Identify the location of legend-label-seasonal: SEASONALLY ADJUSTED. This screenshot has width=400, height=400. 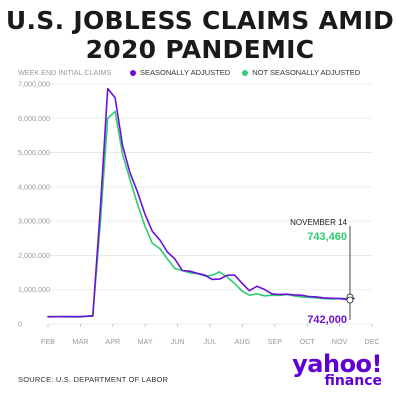
(185, 72).